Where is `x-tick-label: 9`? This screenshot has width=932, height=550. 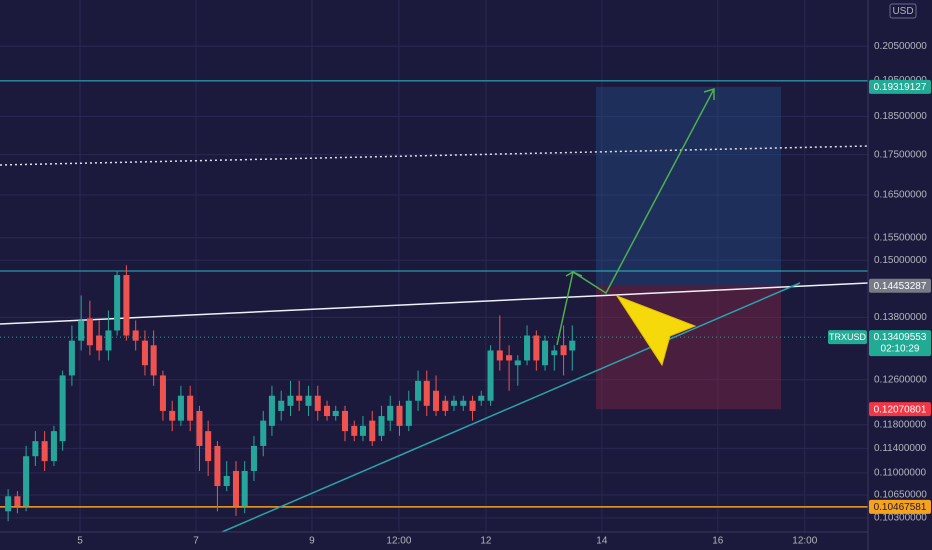
x-tick-label: 9 is located at coordinates (312, 541).